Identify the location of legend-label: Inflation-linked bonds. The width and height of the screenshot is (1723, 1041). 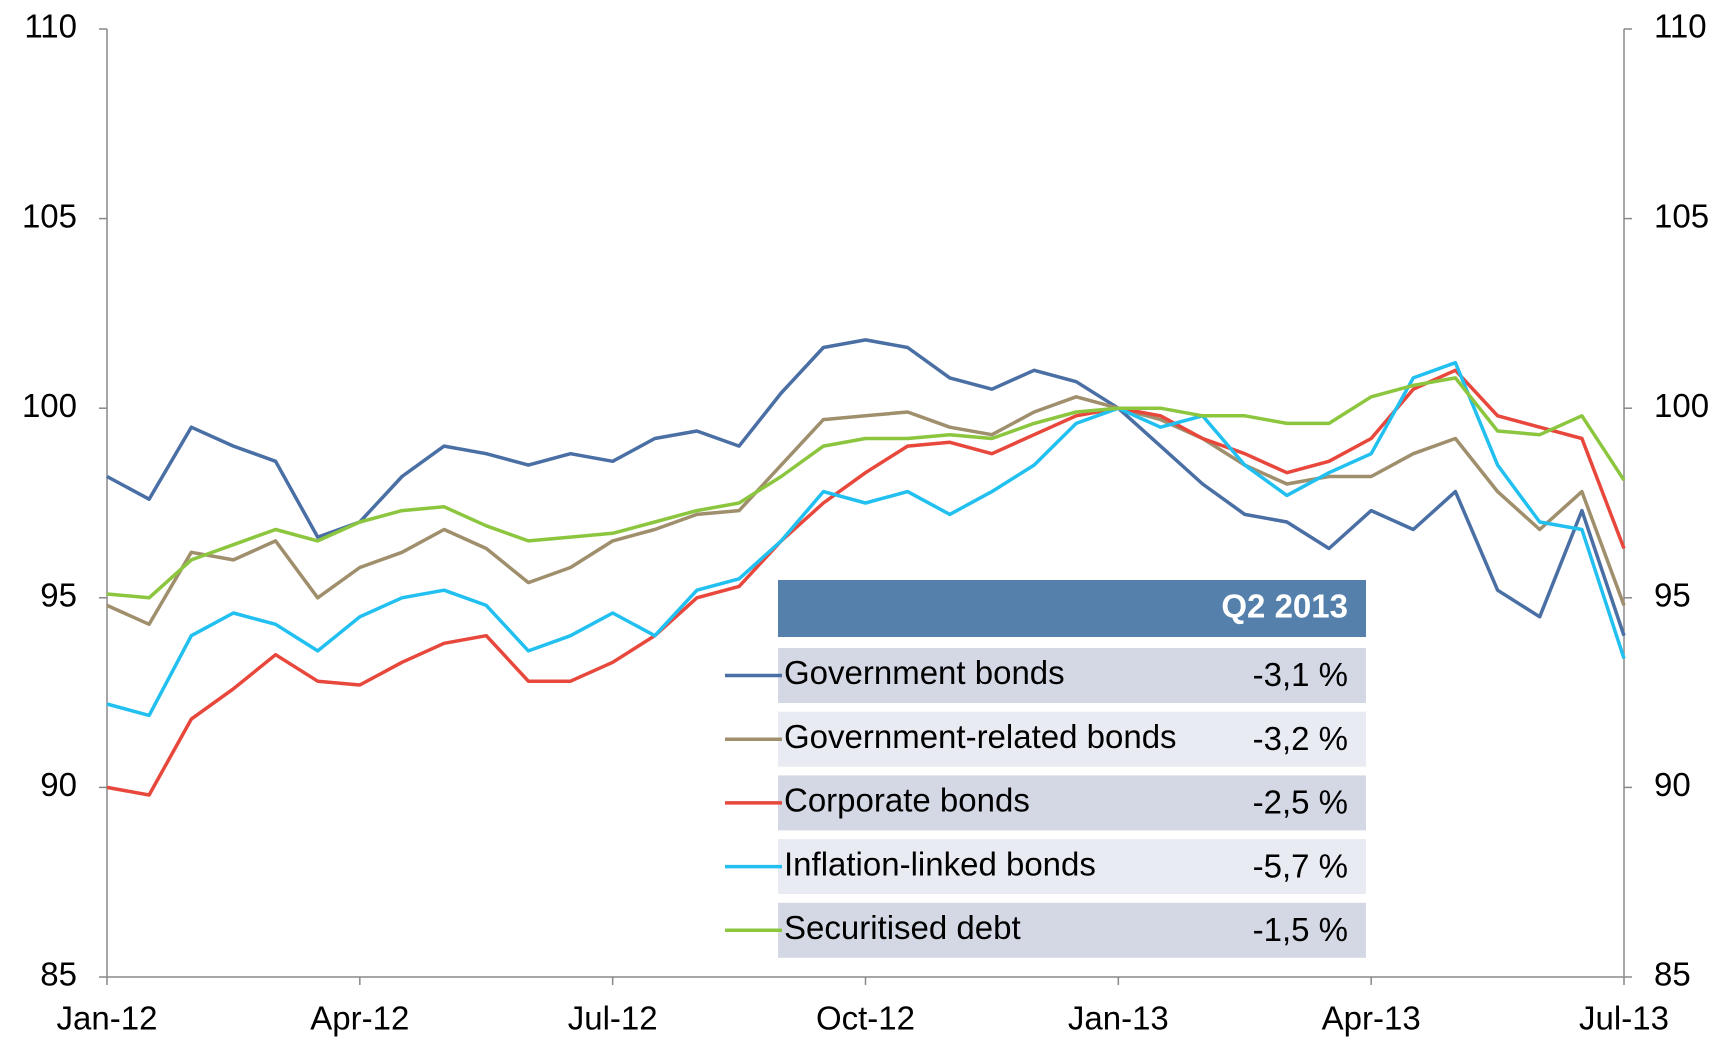
(940, 863).